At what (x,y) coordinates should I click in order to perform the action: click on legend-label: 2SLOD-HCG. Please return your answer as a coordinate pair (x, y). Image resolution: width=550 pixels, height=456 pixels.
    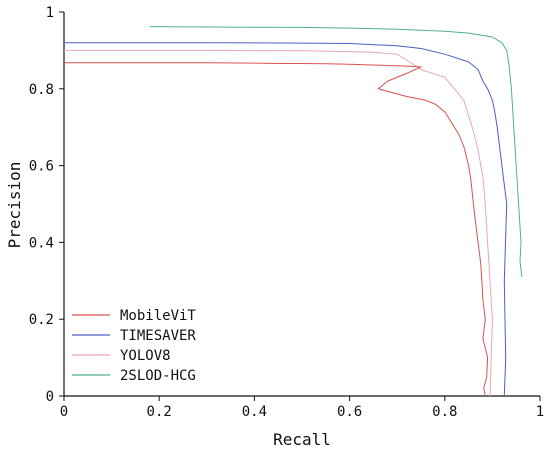
    Looking at the image, I should click on (158, 376).